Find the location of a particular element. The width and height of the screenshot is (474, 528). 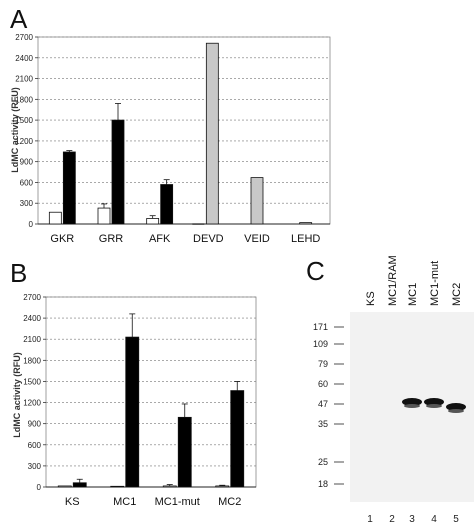

category-label: VEID is located at coordinates (257, 239).